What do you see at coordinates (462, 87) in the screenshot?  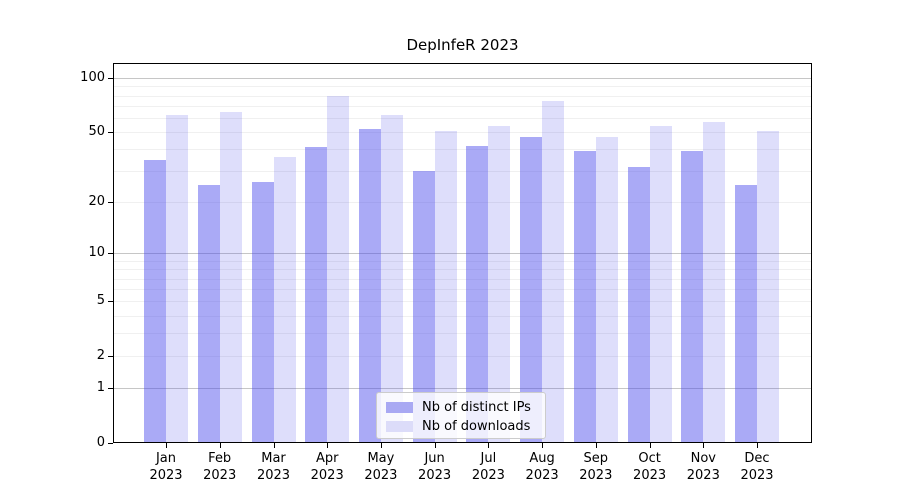 I see `gridline-minor-y90` at bounding box center [462, 87].